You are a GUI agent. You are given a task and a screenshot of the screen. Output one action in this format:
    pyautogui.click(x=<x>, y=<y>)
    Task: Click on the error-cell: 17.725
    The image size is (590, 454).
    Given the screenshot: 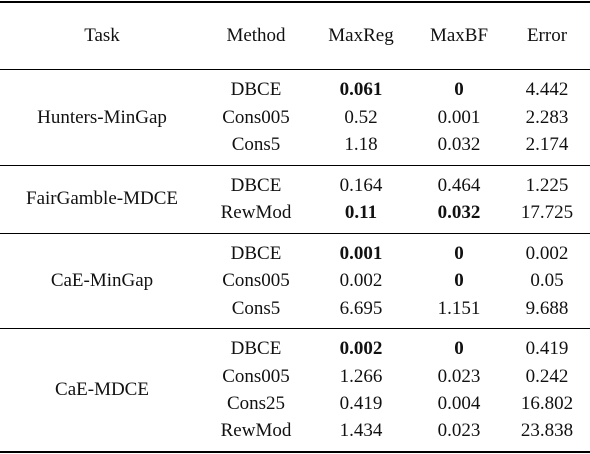 What is the action you would take?
    pyautogui.click(x=547, y=212)
    